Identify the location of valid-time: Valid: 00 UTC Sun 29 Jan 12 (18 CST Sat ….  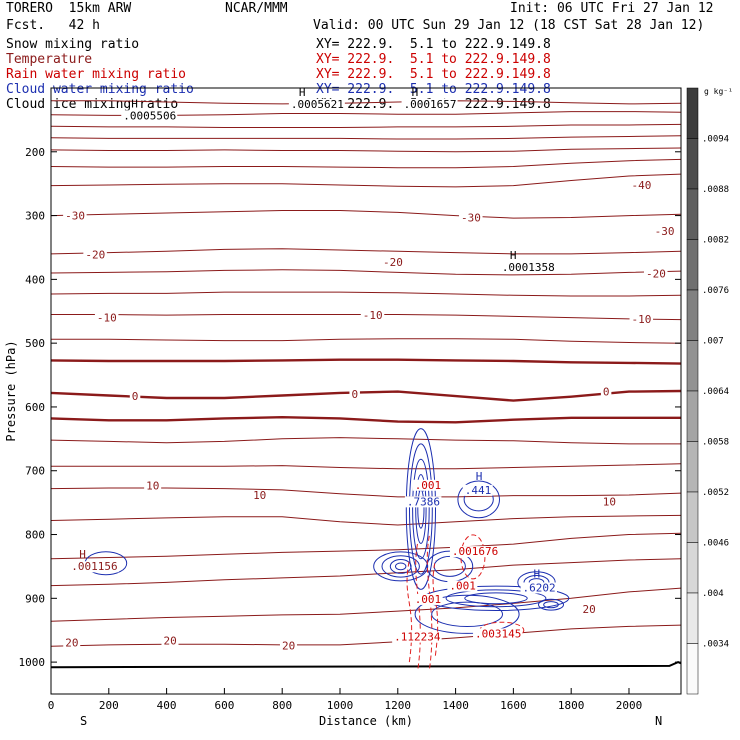
(509, 25).